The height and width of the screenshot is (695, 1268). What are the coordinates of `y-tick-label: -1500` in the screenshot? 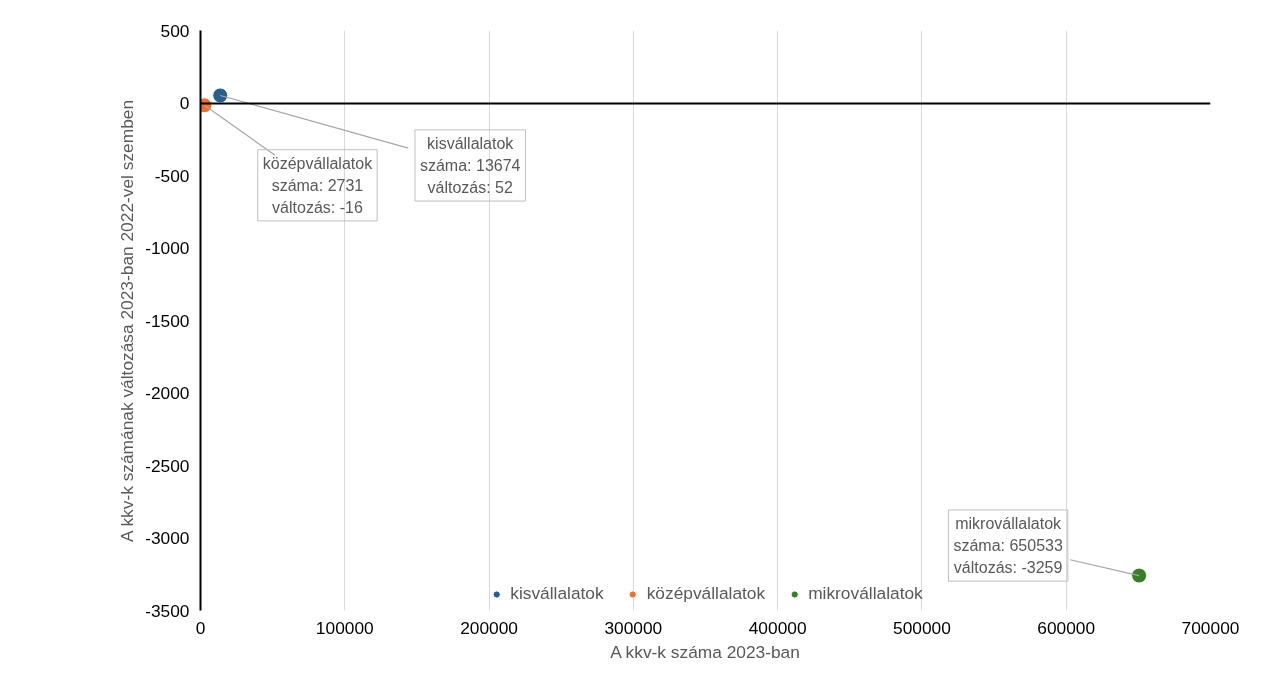 It's located at (167, 320).